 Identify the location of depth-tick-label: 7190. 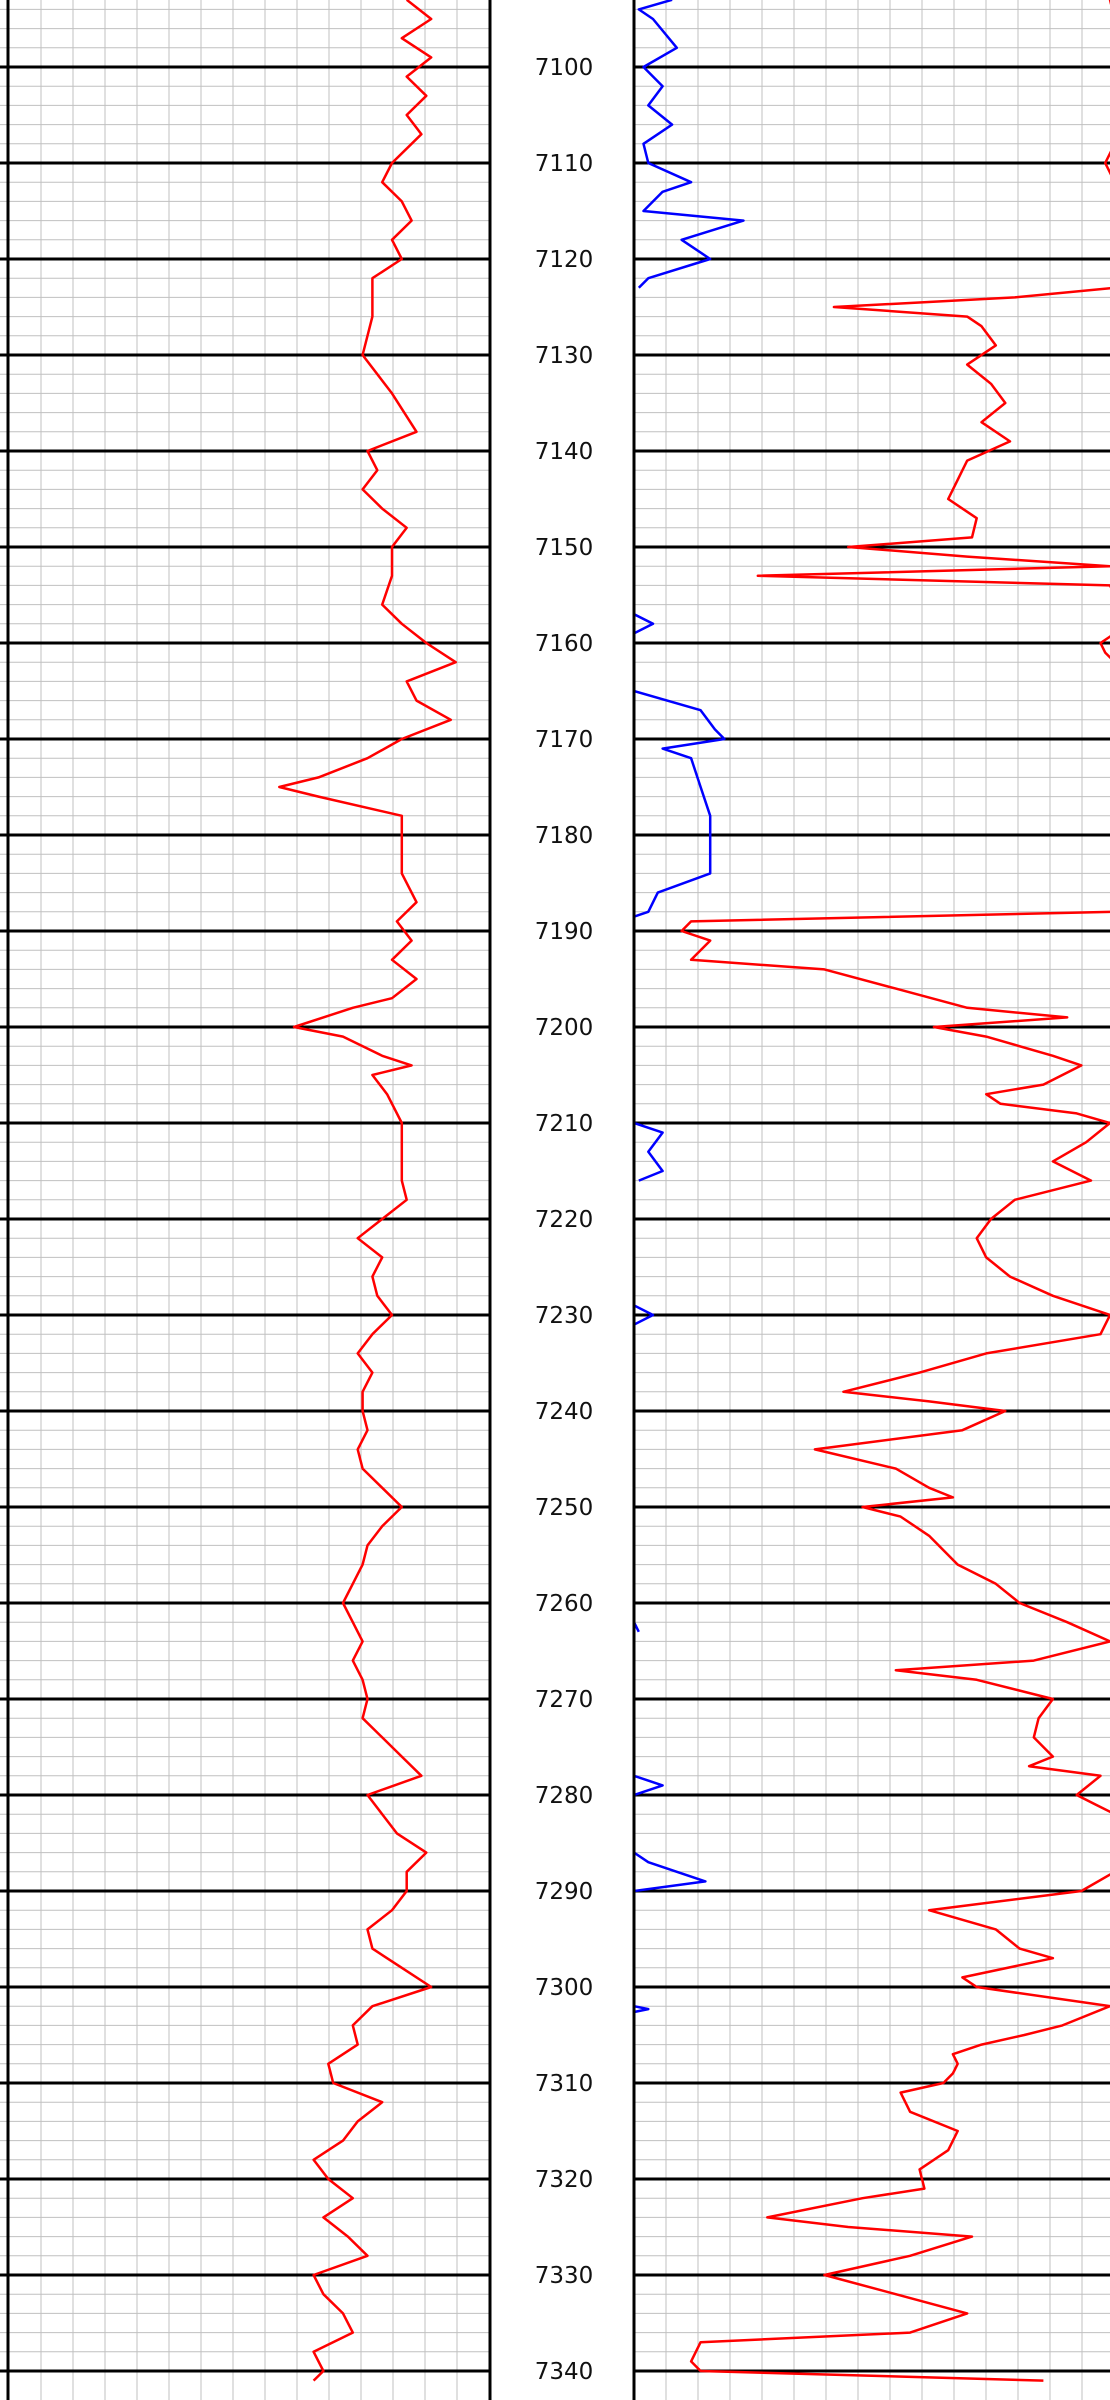
(564, 932).